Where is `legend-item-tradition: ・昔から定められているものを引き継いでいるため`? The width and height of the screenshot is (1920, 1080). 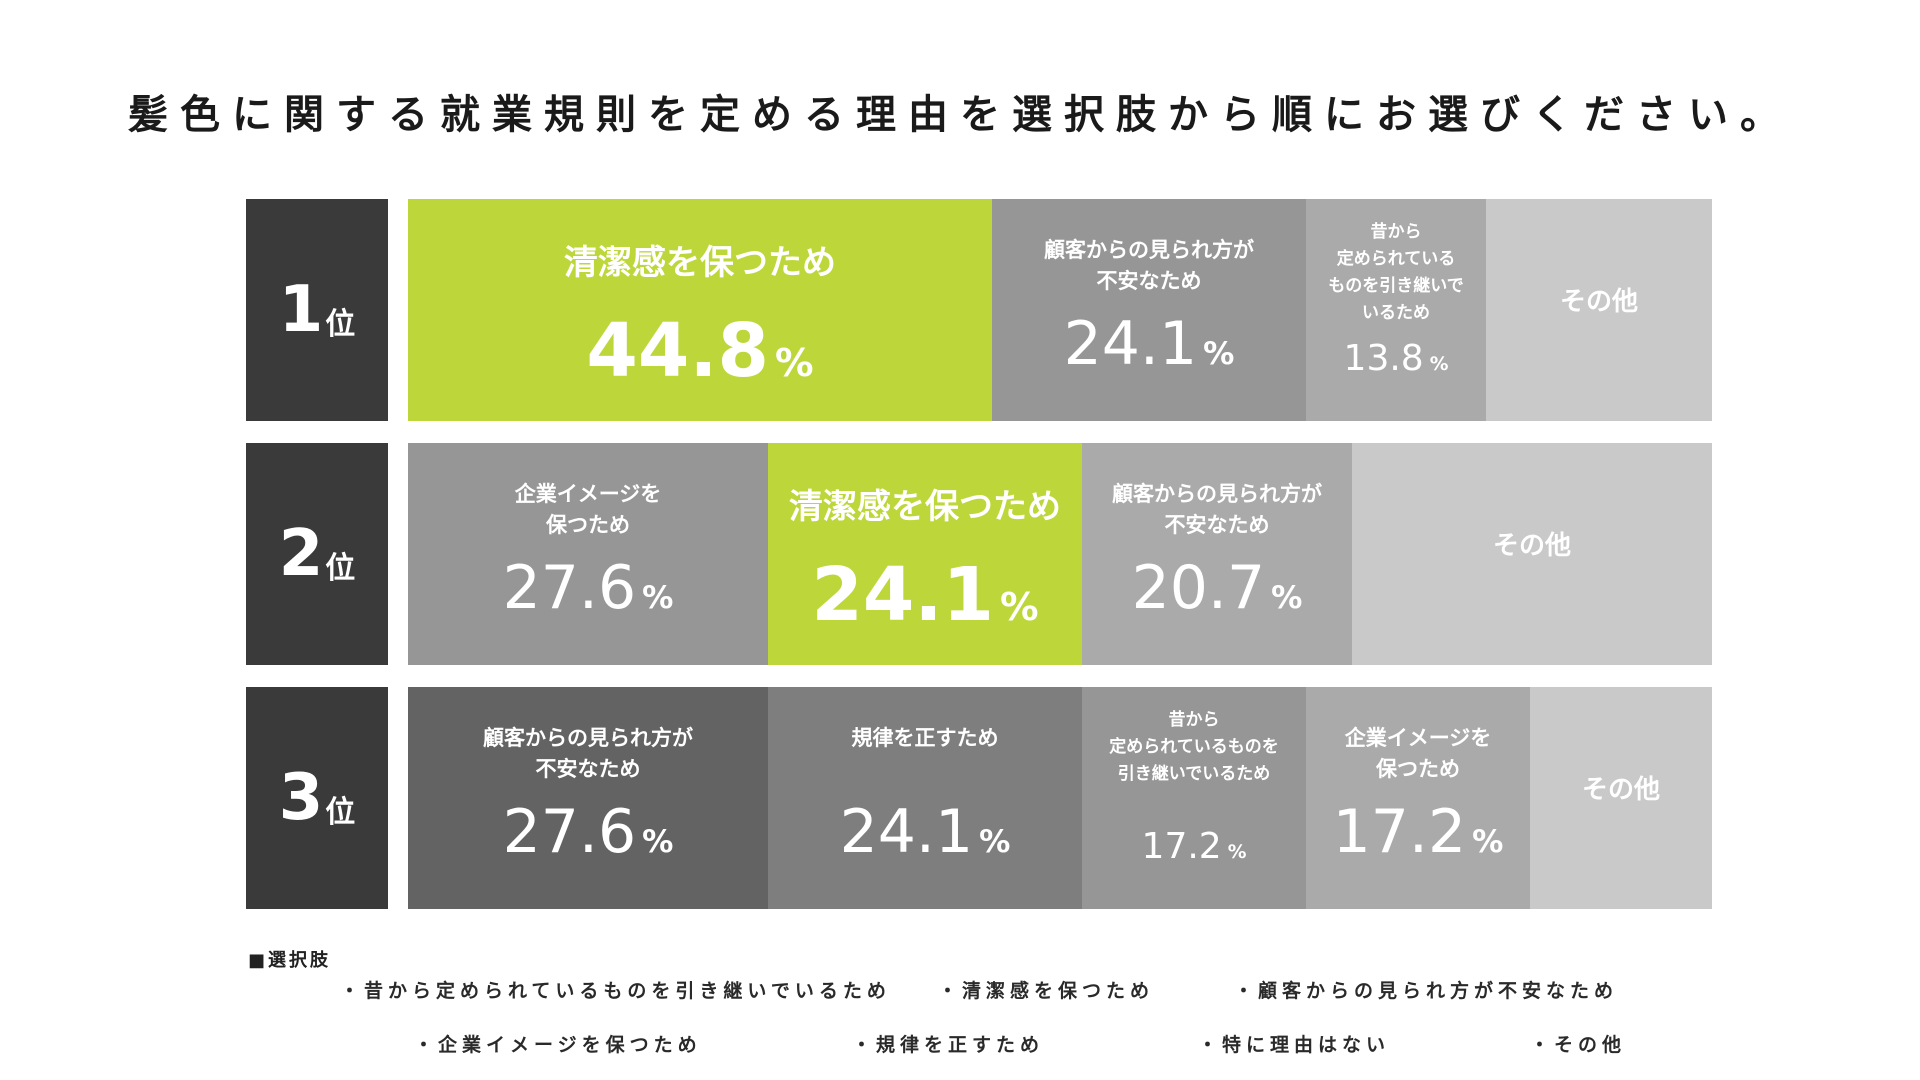
legend-item-tradition: ・昔から定められているものを引き継いでいるため is located at coordinates (615, 991).